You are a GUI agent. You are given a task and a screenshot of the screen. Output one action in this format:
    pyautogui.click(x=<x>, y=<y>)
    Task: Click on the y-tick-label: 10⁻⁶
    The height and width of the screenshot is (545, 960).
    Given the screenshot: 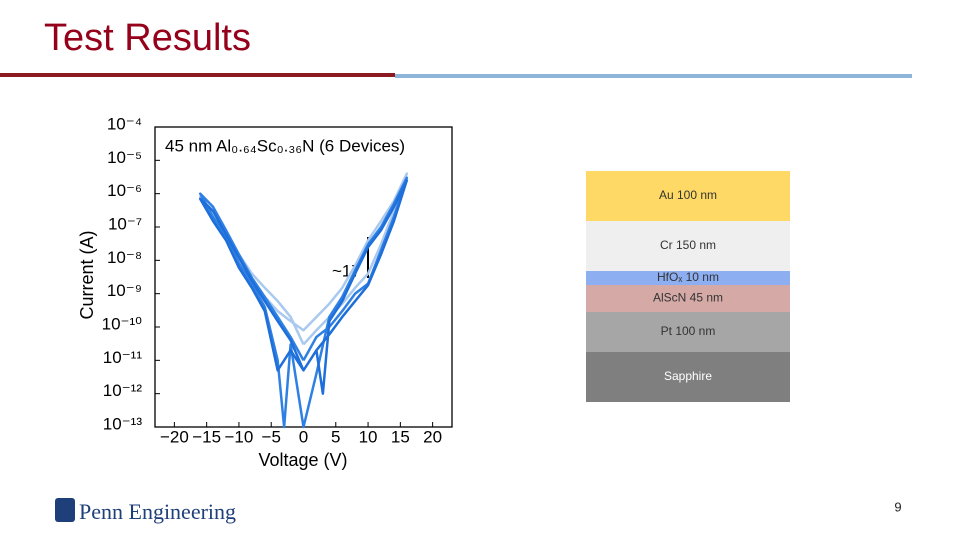 What is the action you would take?
    pyautogui.click(x=124, y=190)
    